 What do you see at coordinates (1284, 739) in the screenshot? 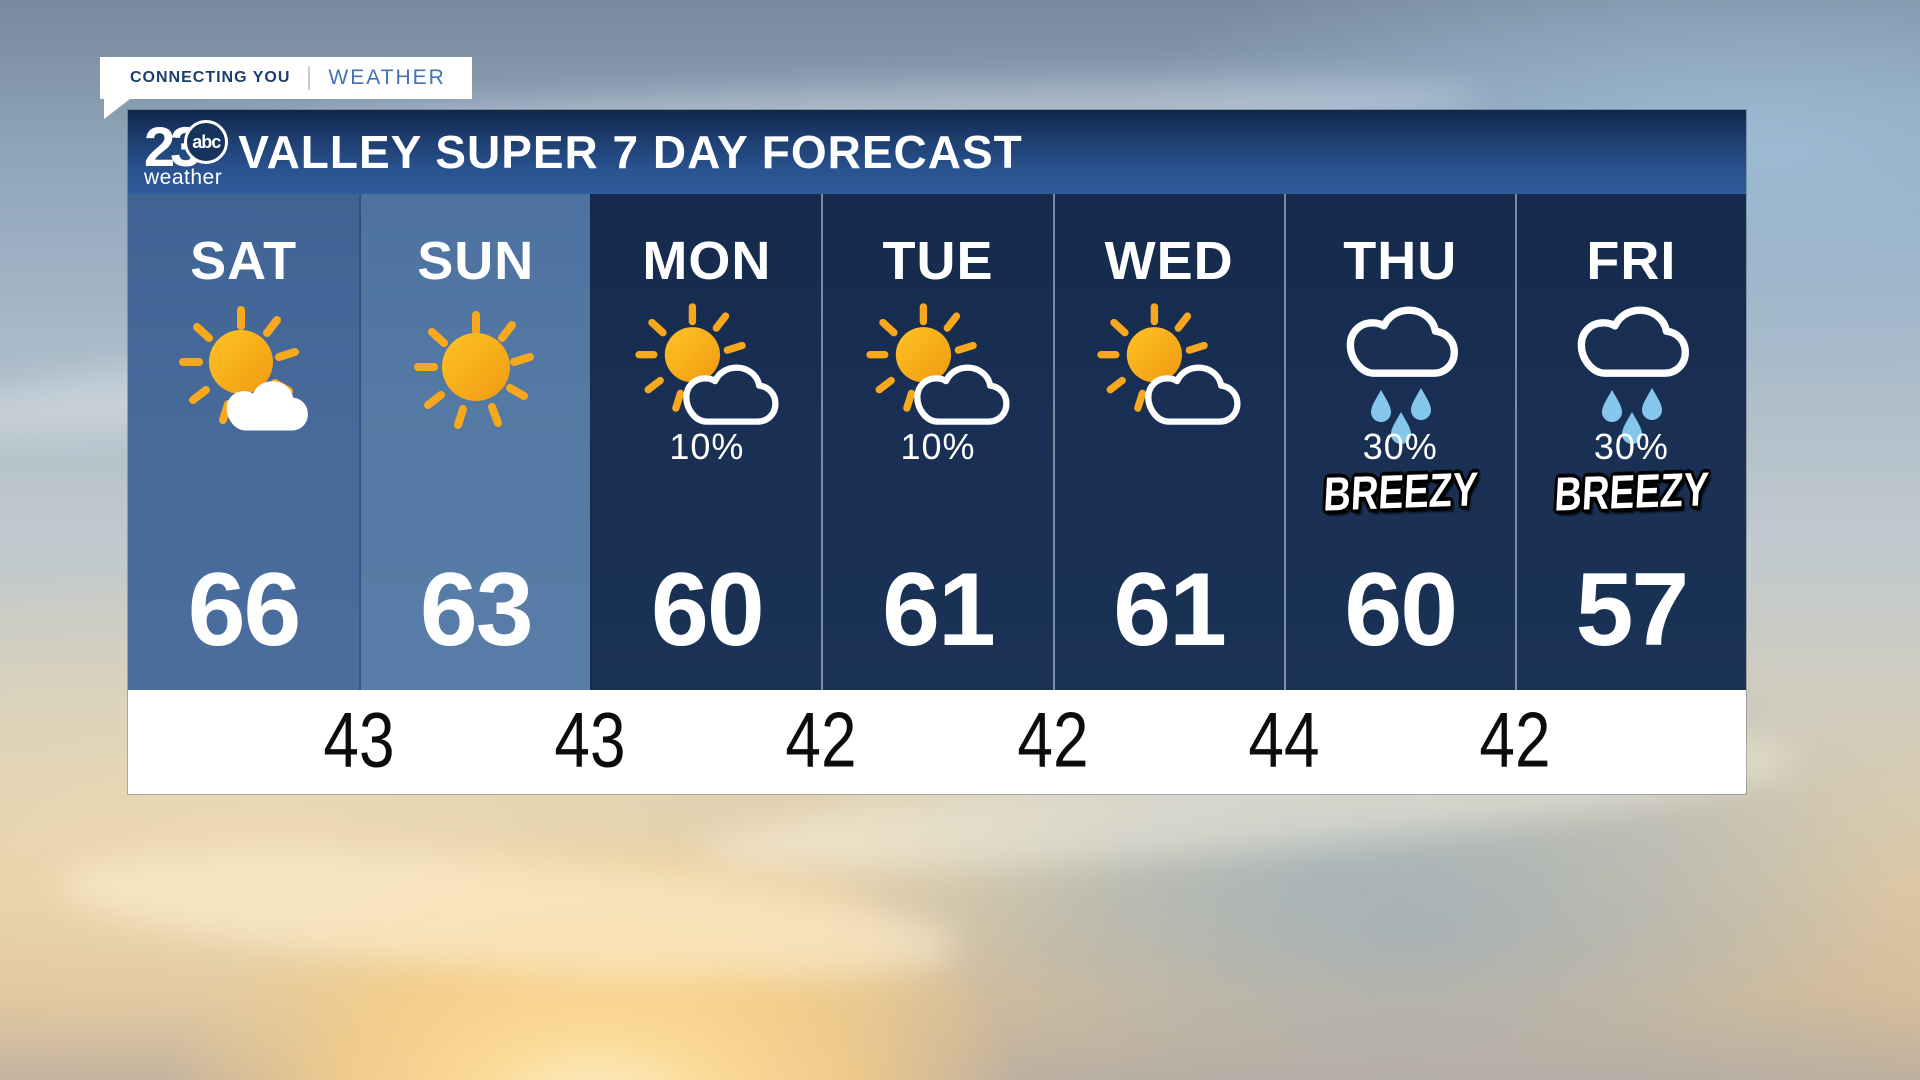
I see `low-temp: 44` at bounding box center [1284, 739].